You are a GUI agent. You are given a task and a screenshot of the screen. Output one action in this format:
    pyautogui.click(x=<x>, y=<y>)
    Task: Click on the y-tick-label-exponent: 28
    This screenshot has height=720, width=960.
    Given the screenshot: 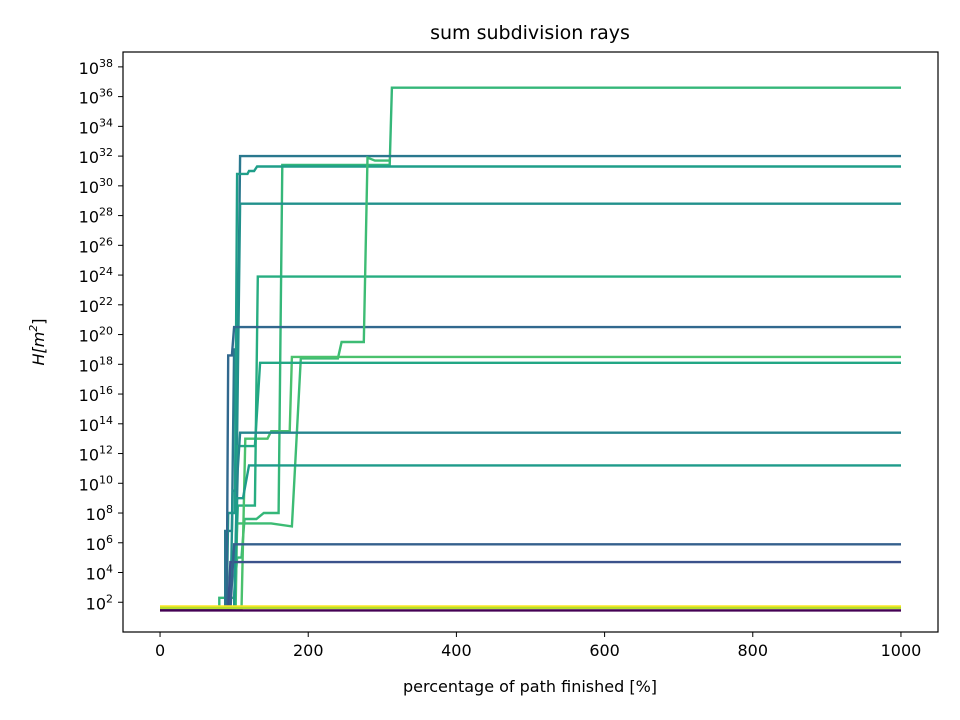 What is the action you would take?
    pyautogui.click(x=106, y=212)
    